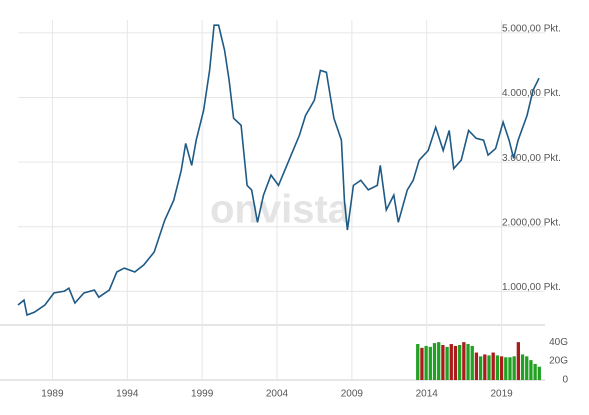  What do you see at coordinates (52, 394) in the screenshot?
I see `x-tick-label: 1989` at bounding box center [52, 394].